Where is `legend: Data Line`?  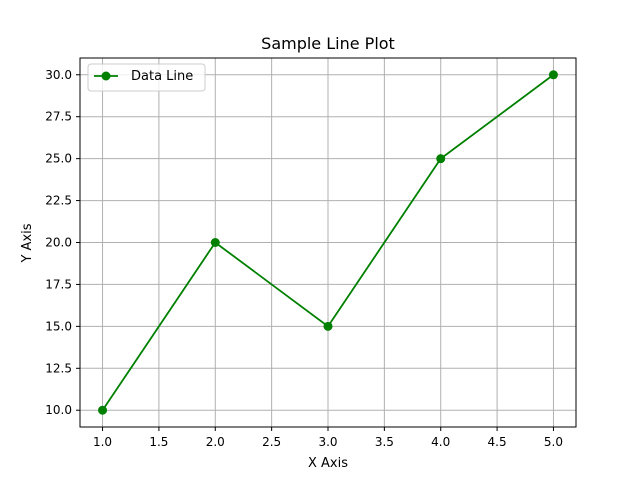 legend: Data Line is located at coordinates (146, 77).